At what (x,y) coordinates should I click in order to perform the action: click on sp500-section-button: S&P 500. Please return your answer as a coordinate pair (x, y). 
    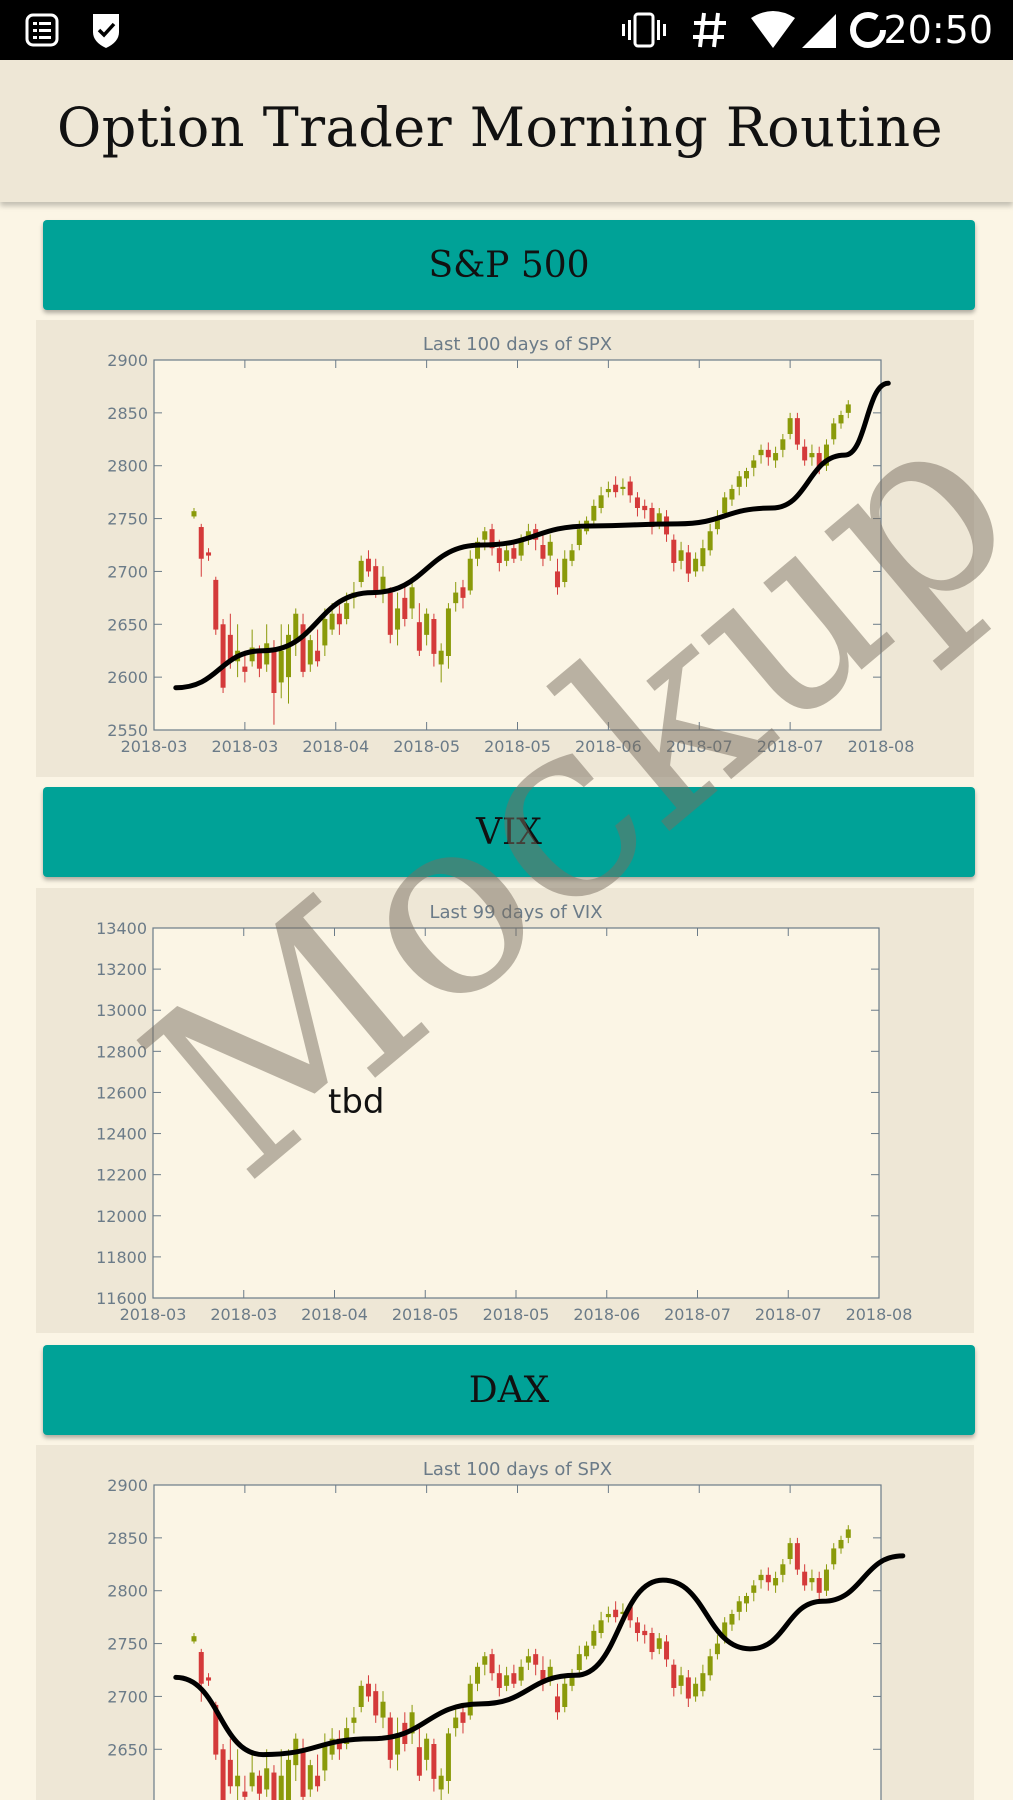
    Looking at the image, I should click on (509, 265).